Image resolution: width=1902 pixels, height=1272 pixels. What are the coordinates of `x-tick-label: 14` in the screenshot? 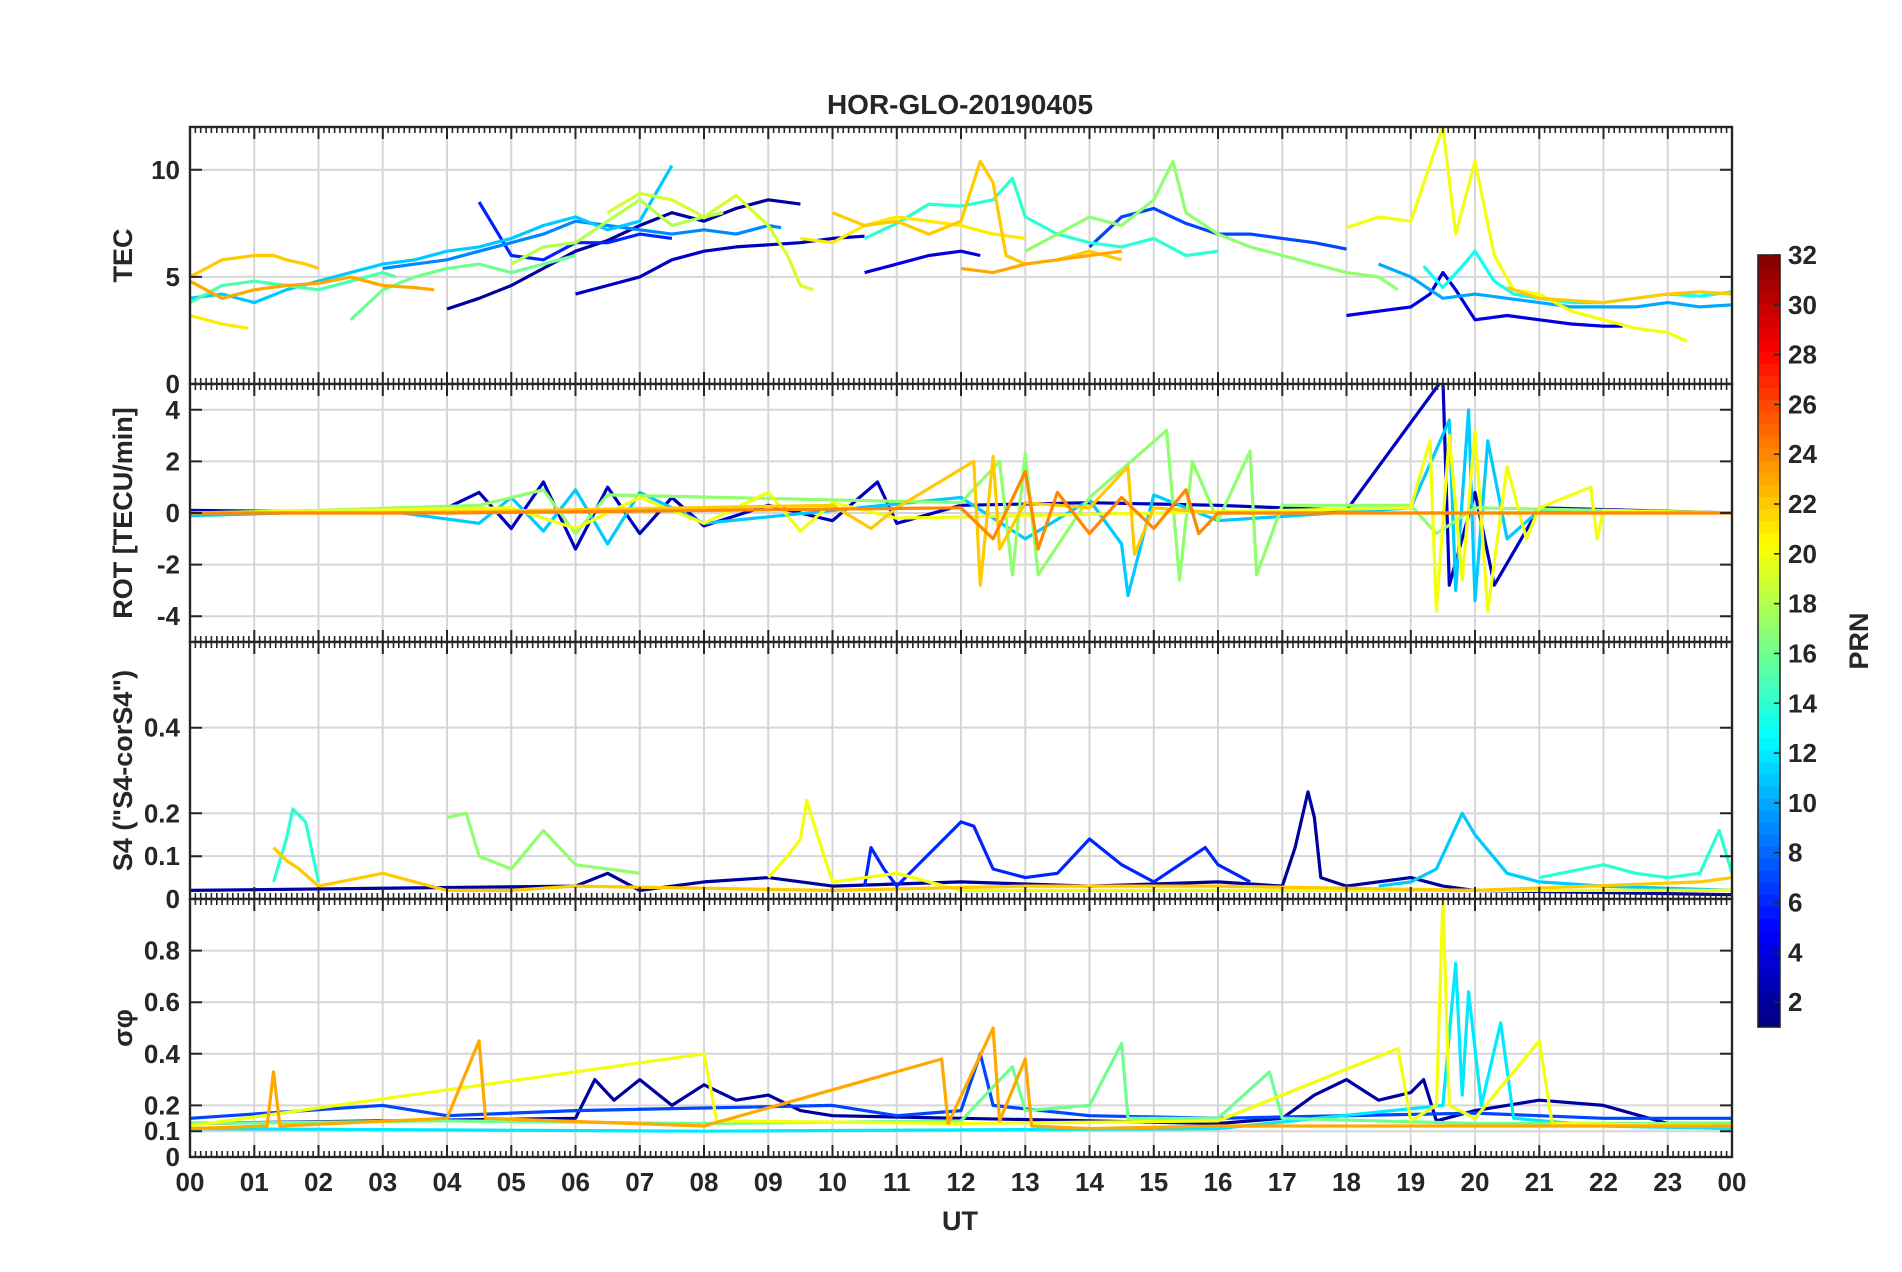 It's located at (1089, 1182).